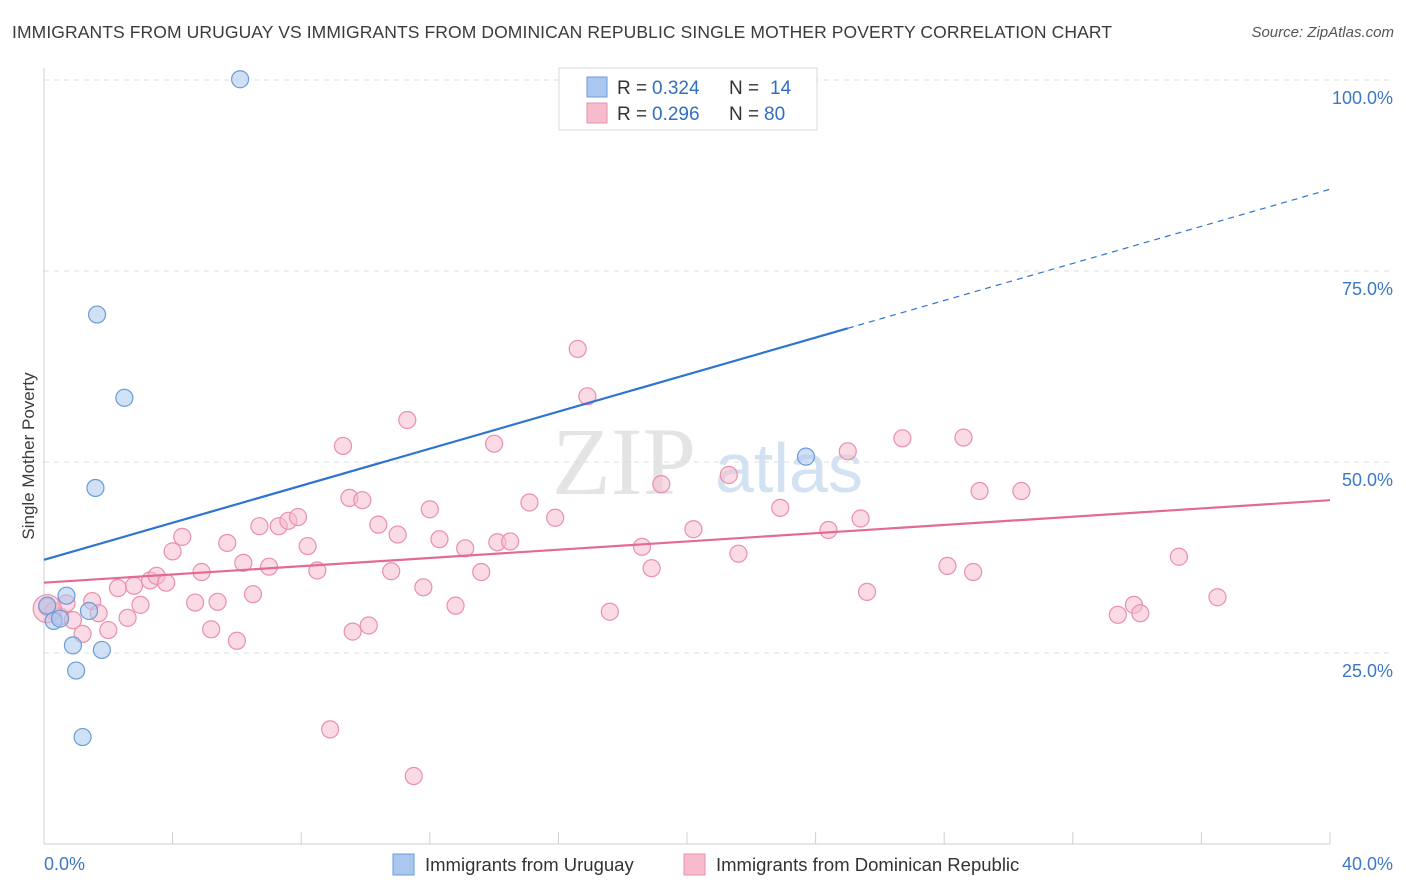  What do you see at coordinates (1367, 289) in the screenshot?
I see `y-tick-label: 75.0%` at bounding box center [1367, 289].